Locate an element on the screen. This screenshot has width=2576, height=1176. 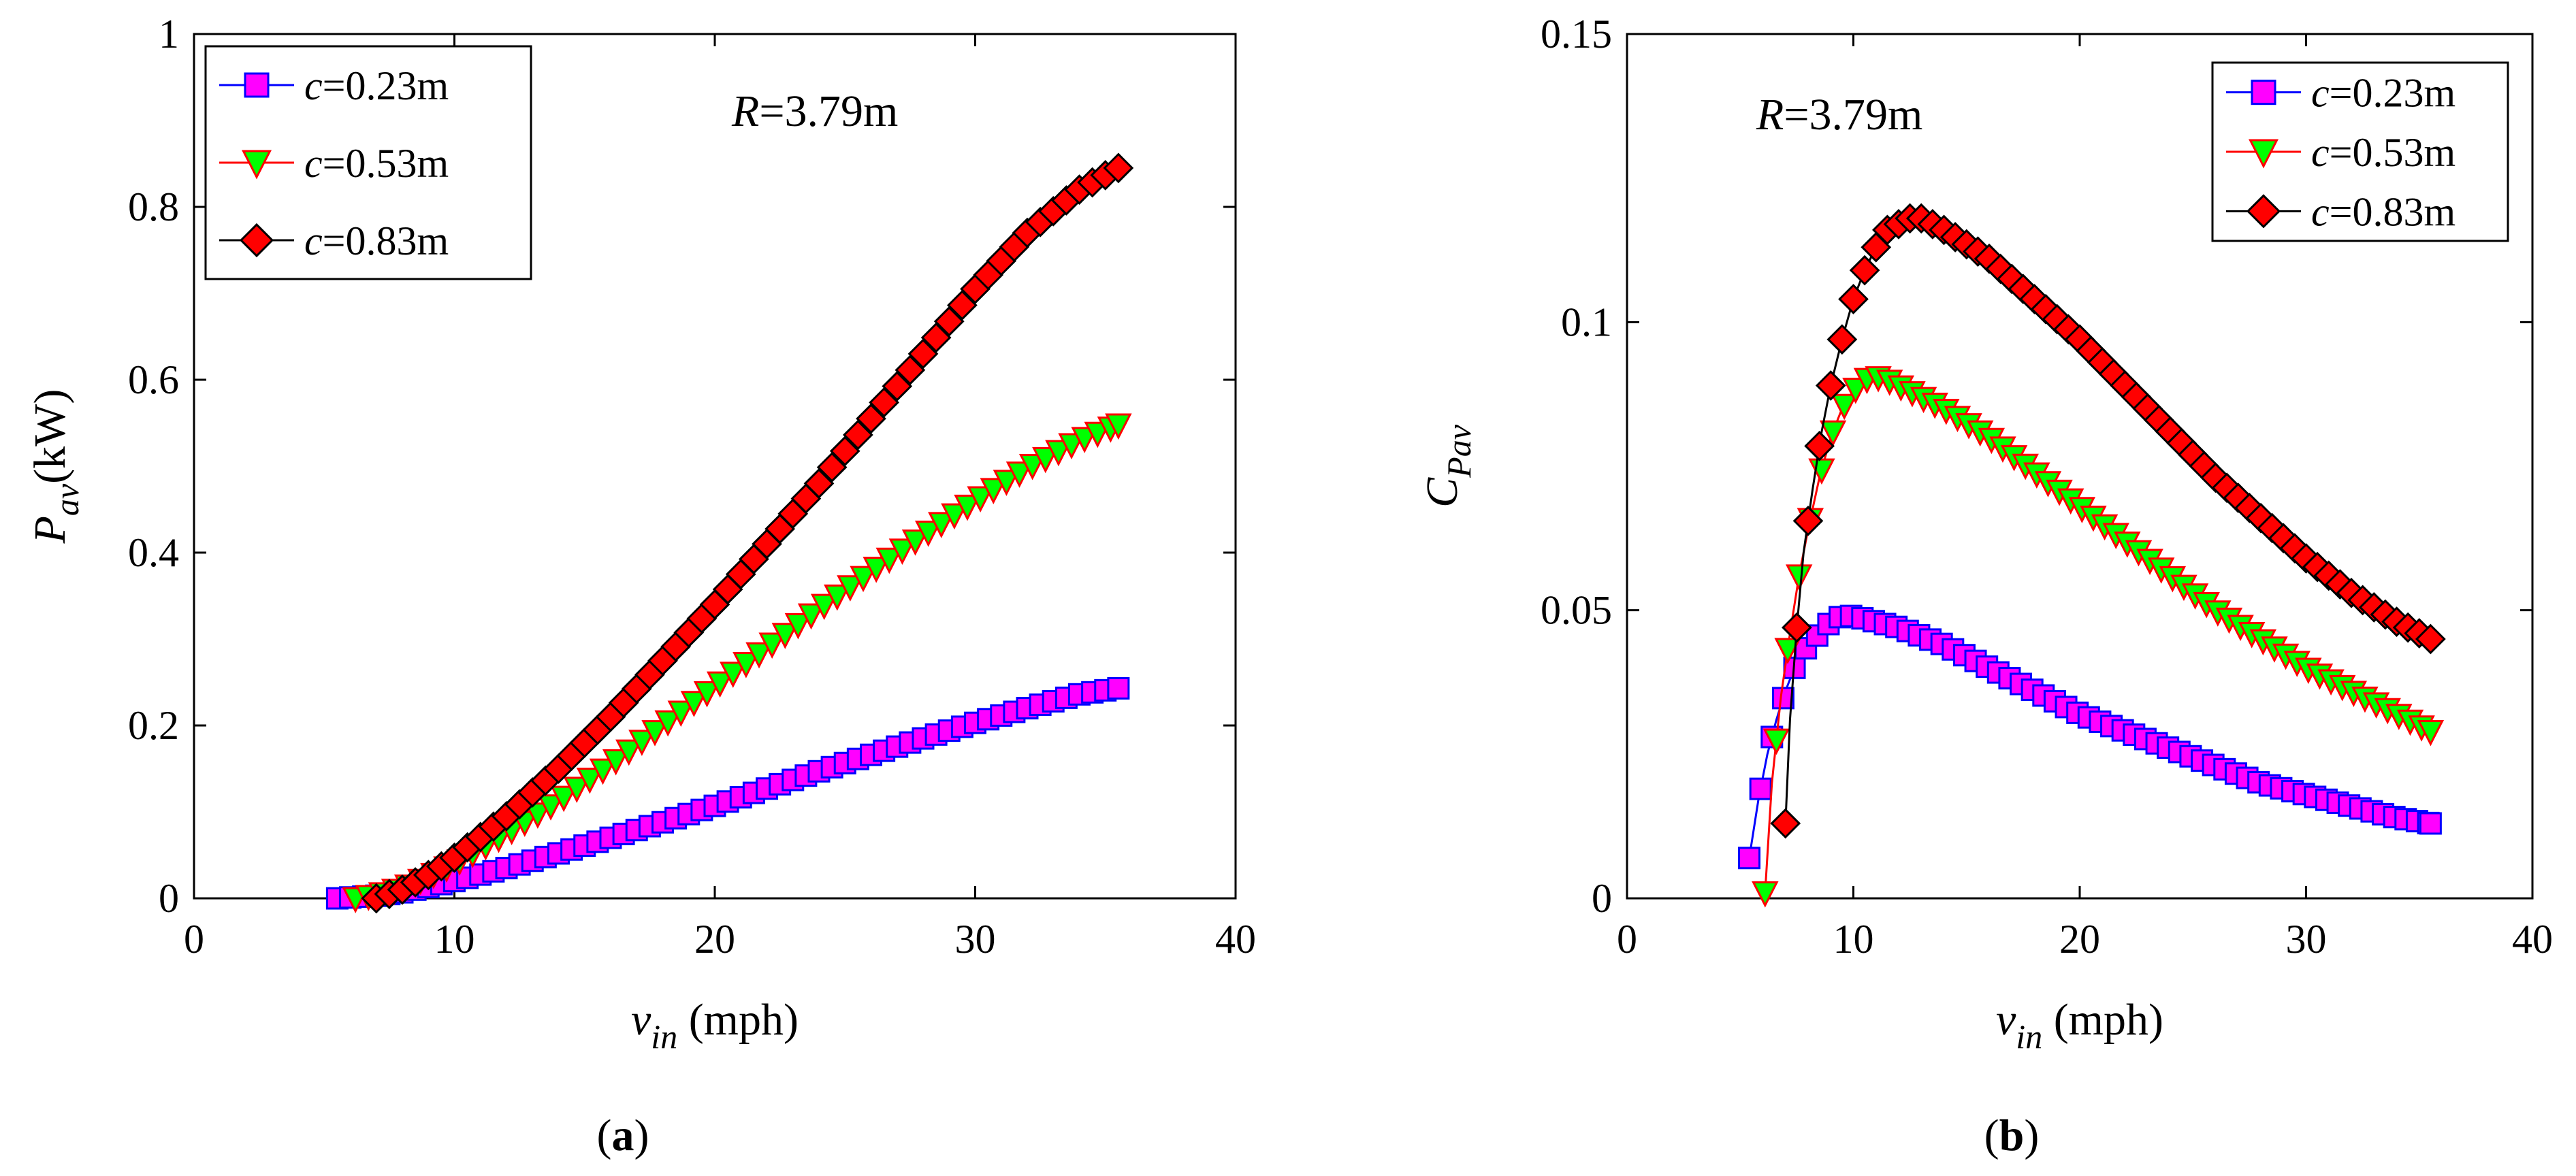
legend-label: c=0.83m is located at coordinates (377, 241).